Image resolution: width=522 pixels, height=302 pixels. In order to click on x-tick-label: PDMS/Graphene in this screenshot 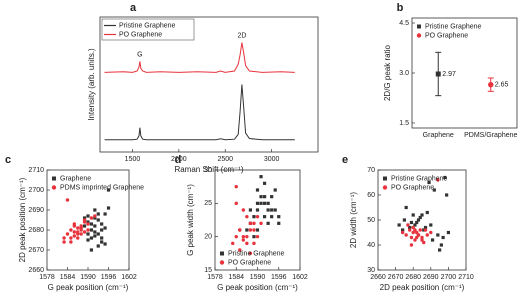, I will do `click(490, 135)`.